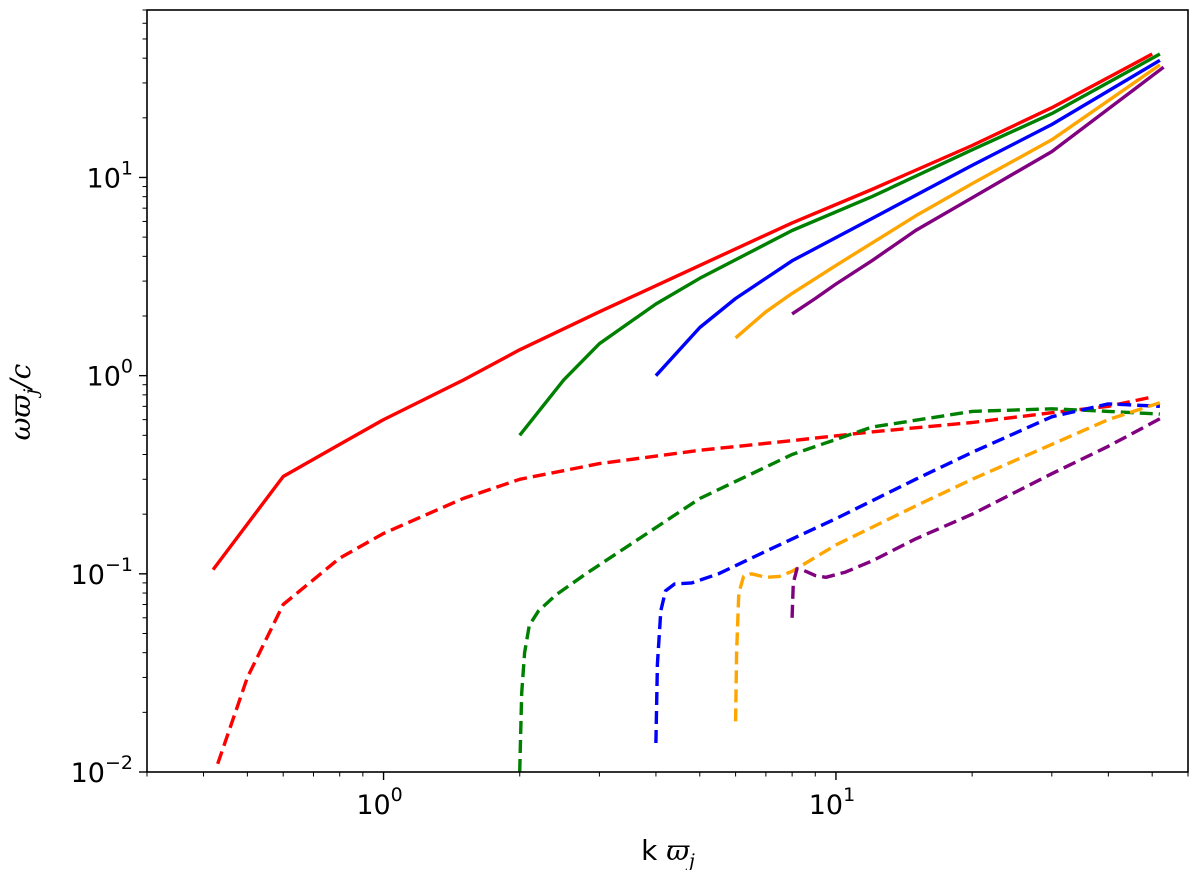 The height and width of the screenshot is (870, 1200). Describe the element at coordinates (678, 850) in the screenshot. I see `x-axis-label-symbol: ϖ` at that location.